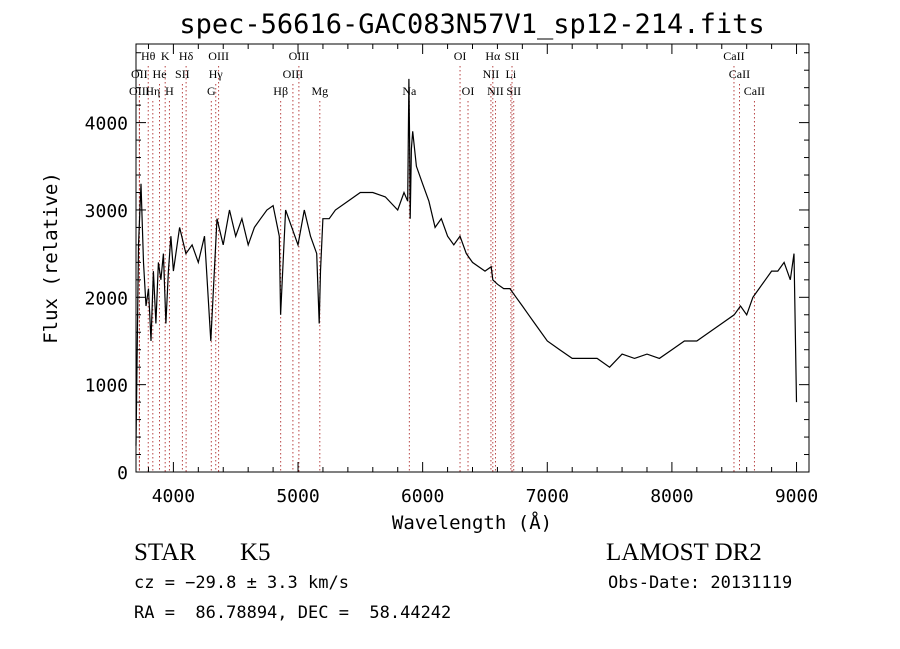 The image size is (900, 649). What do you see at coordinates (148, 56) in the screenshot?
I see `spectral-line-label: Hθ` at bounding box center [148, 56].